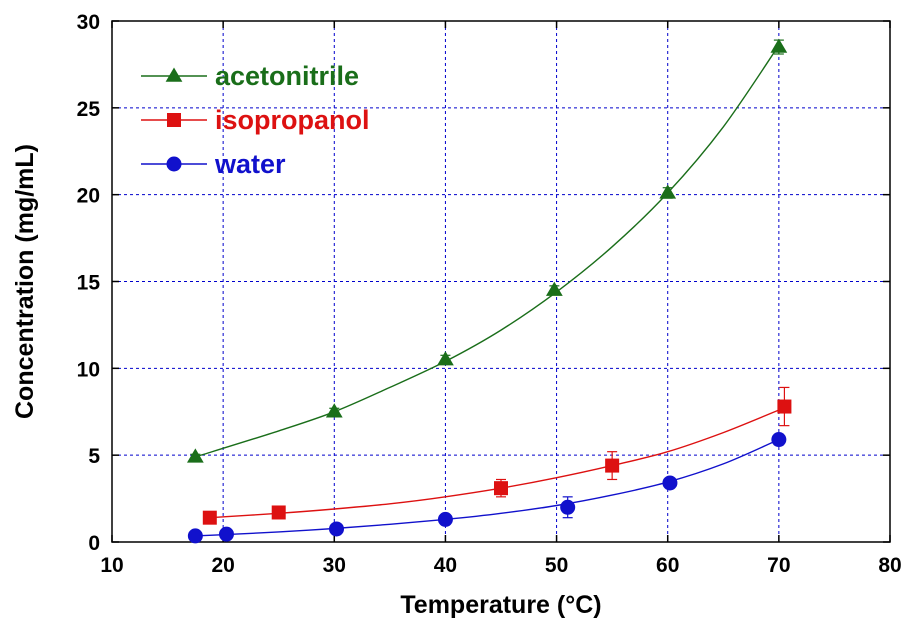 The image size is (913, 619). Describe the element at coordinates (111, 565) in the screenshot. I see `x-tick-label: 10` at that location.